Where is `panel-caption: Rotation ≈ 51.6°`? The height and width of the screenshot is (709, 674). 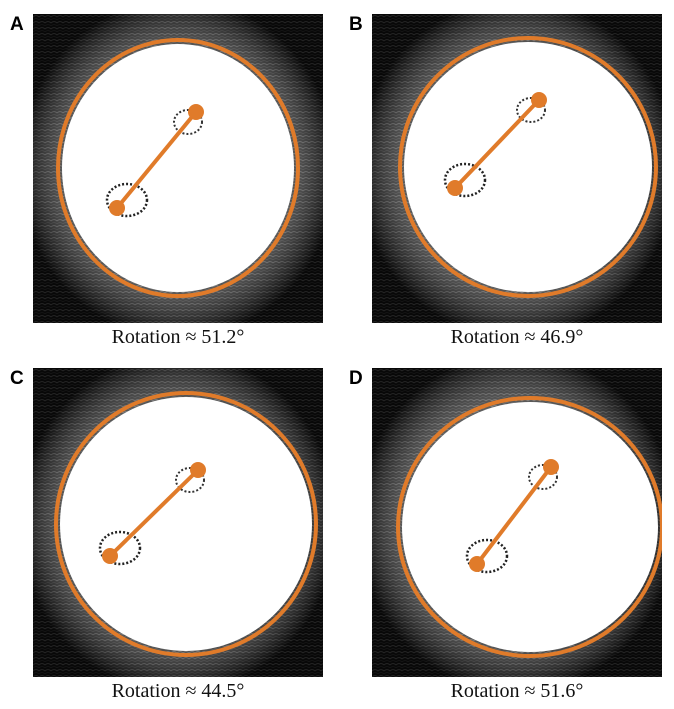 panel-caption: Rotation ≈ 51.6° is located at coordinates (517, 691).